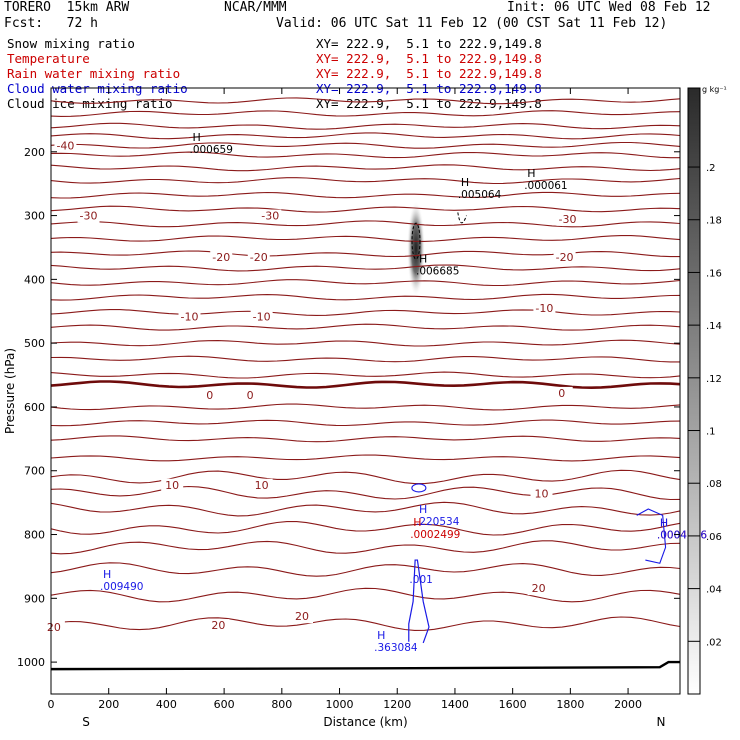 The image size is (740, 740). What do you see at coordinates (437, 271) in the screenshot?
I see `extremum-value: .006685` at bounding box center [437, 271].